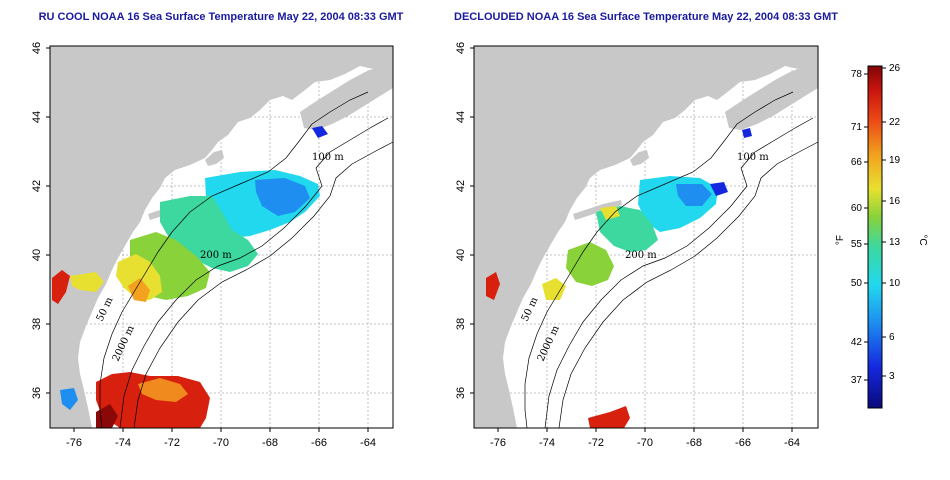 The height and width of the screenshot is (480, 950). What do you see at coordinates (857, 283) in the screenshot?
I see `colorbar-f-label: 50` at bounding box center [857, 283].